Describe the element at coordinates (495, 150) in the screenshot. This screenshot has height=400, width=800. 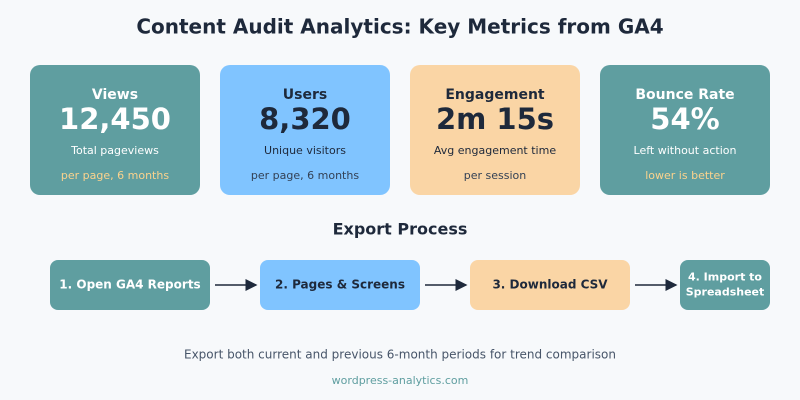
I see `metric-description: Avg engagement time` at that location.